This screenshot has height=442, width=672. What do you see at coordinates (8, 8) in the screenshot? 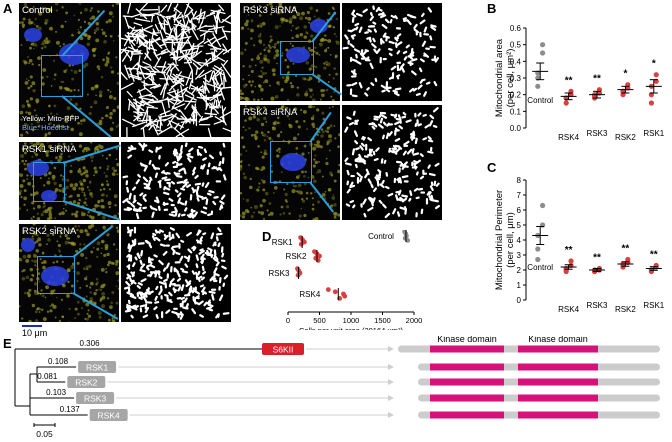
I see `panel-letter-a: A` at bounding box center [8, 8].